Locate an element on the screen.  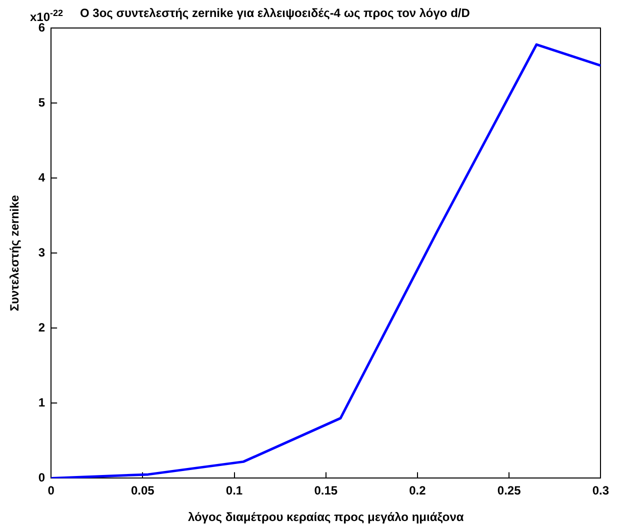
x-tick-label: 0.25 is located at coordinates (509, 491).